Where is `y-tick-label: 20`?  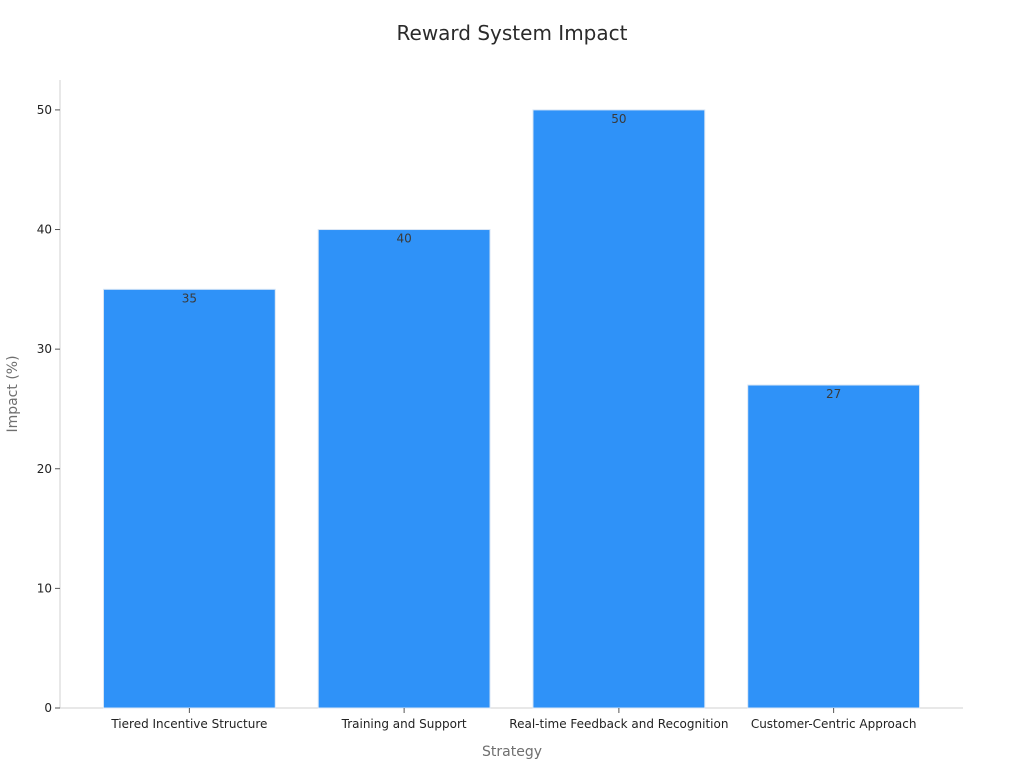
y-tick-label: 20 is located at coordinates (44, 469).